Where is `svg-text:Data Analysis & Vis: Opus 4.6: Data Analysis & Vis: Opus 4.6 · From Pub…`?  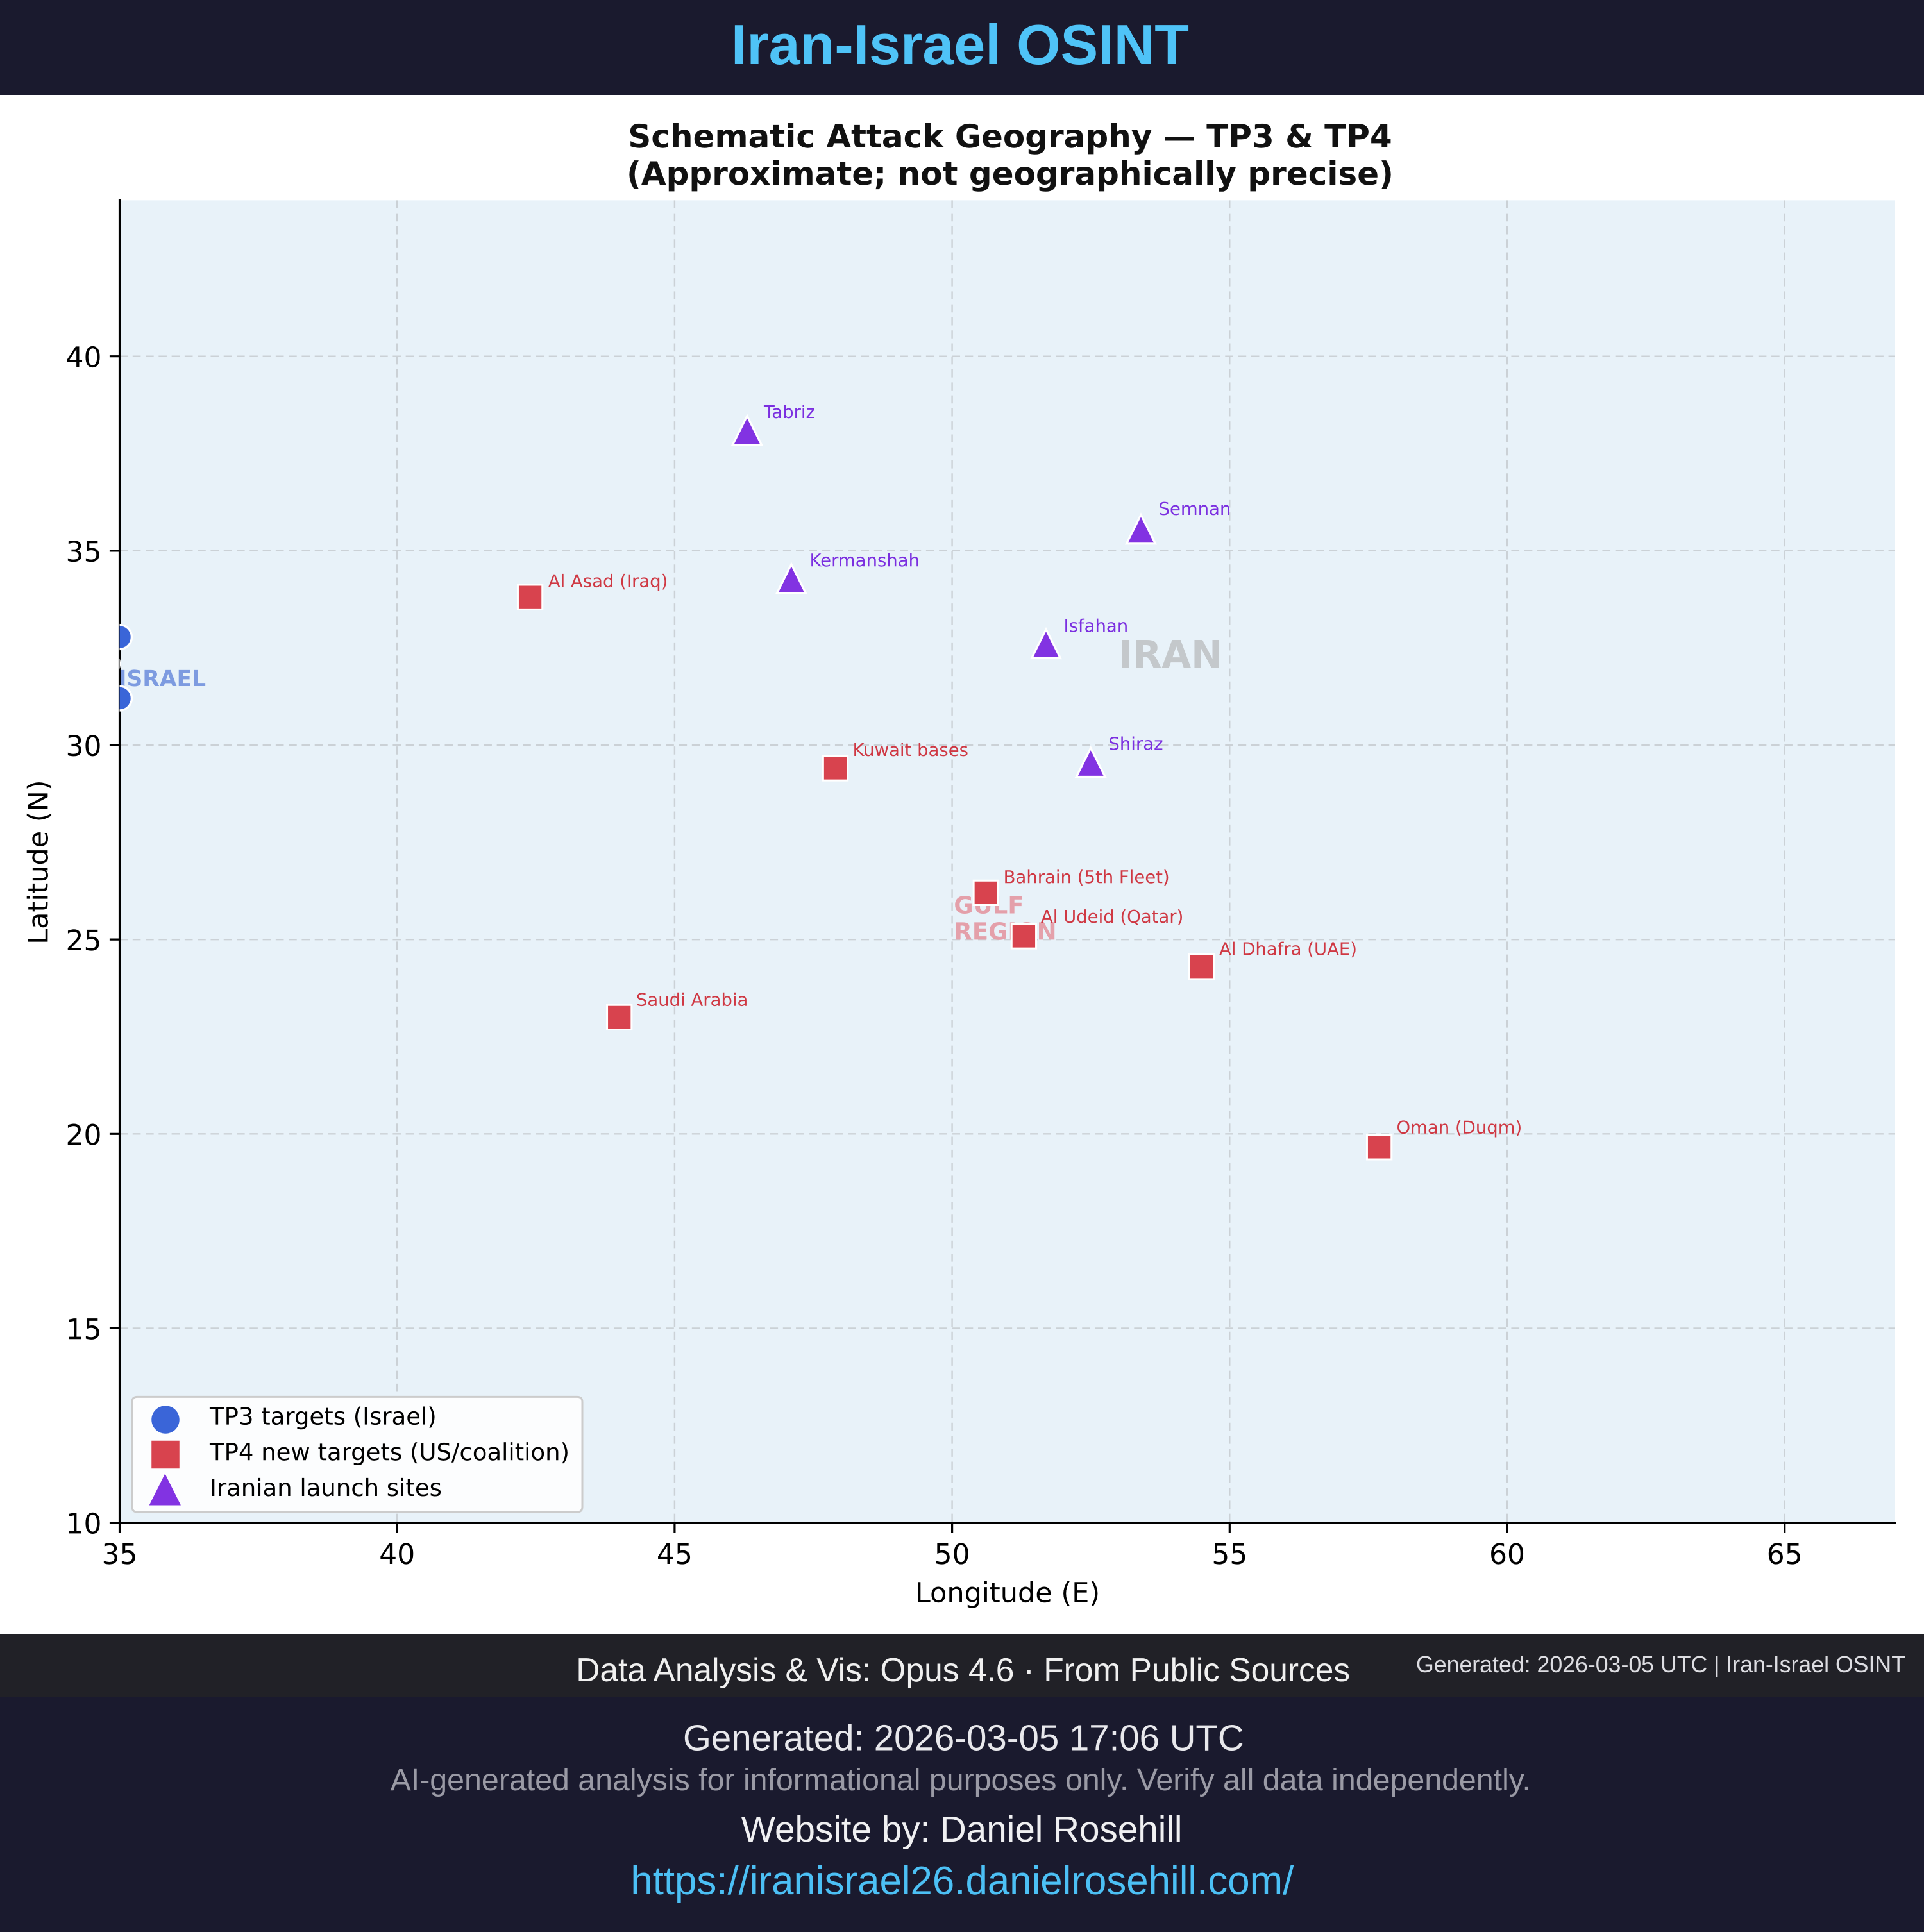 svg-text:Data Analysis & Vis: Opus 4.6: Data Analysis & Vis: Opus 4.6 · From Pub… is located at coordinates (963, 1669).